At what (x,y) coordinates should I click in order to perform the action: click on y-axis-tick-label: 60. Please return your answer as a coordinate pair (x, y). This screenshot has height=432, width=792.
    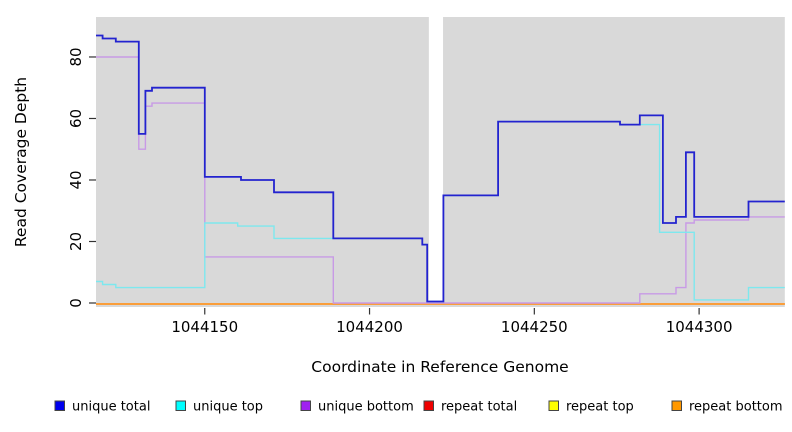
    Looking at the image, I should click on (76, 118).